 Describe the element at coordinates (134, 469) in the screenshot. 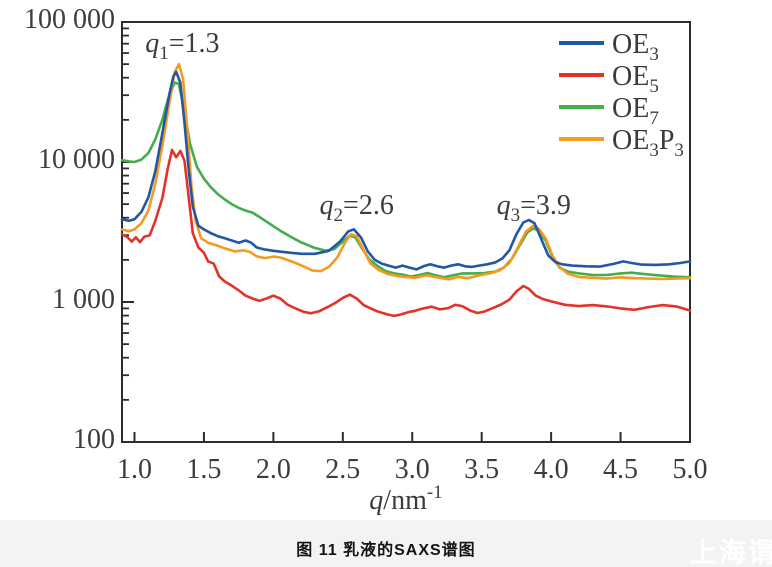

I see `x-axis-tick-label: 1.0` at that location.